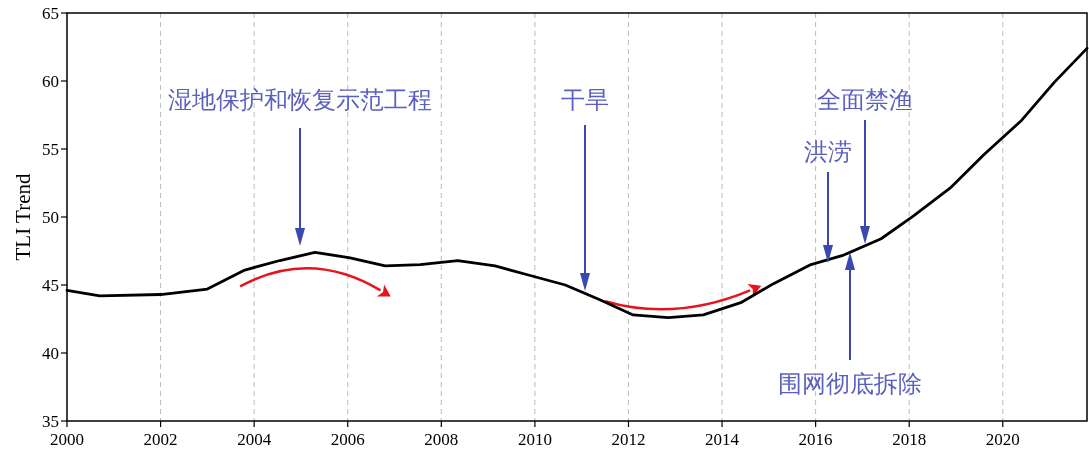  Describe the element at coordinates (160, 439) in the screenshot. I see `x-tick-label: 2002` at that location.